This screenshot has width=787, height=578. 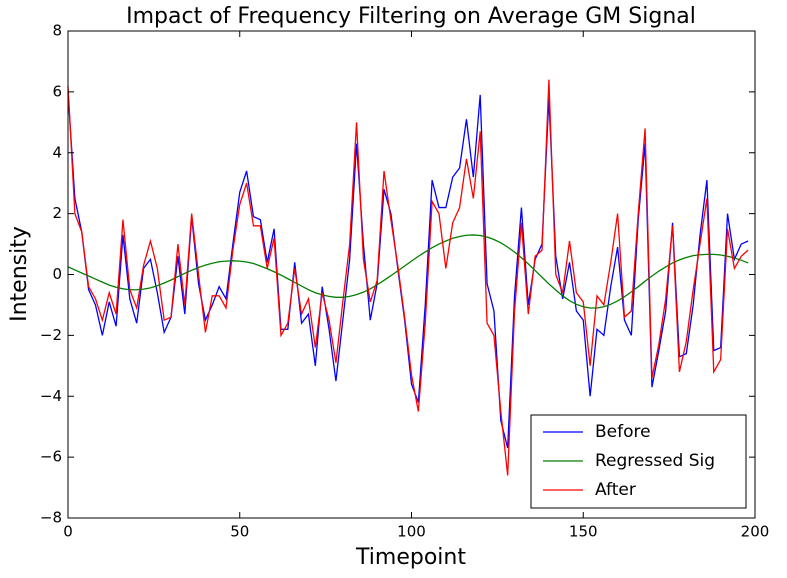 I want to click on y-tick-label: 2, so click(x=57, y=213).